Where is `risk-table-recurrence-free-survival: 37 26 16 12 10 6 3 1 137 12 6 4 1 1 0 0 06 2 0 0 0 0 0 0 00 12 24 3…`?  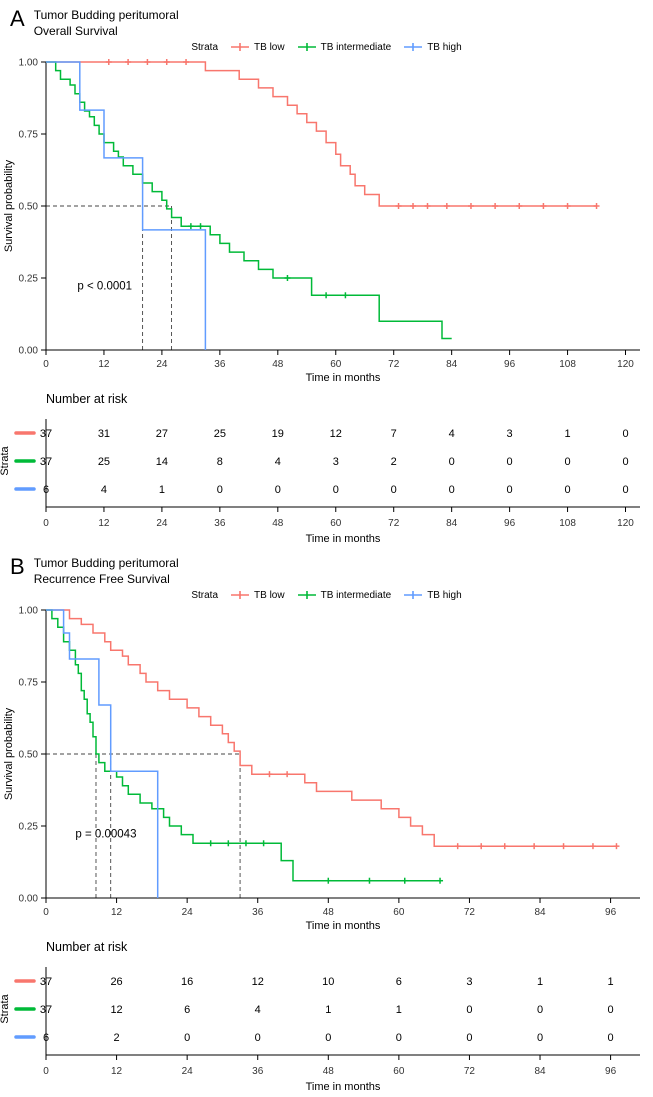 risk-table-recurrence-free-survival: 37 26 16 12 10 6 3 1 137 12 6 4 1 1 0 0 06 2 0 0 0 0 0 0 00 12 24 3… is located at coordinates (320, 1030).